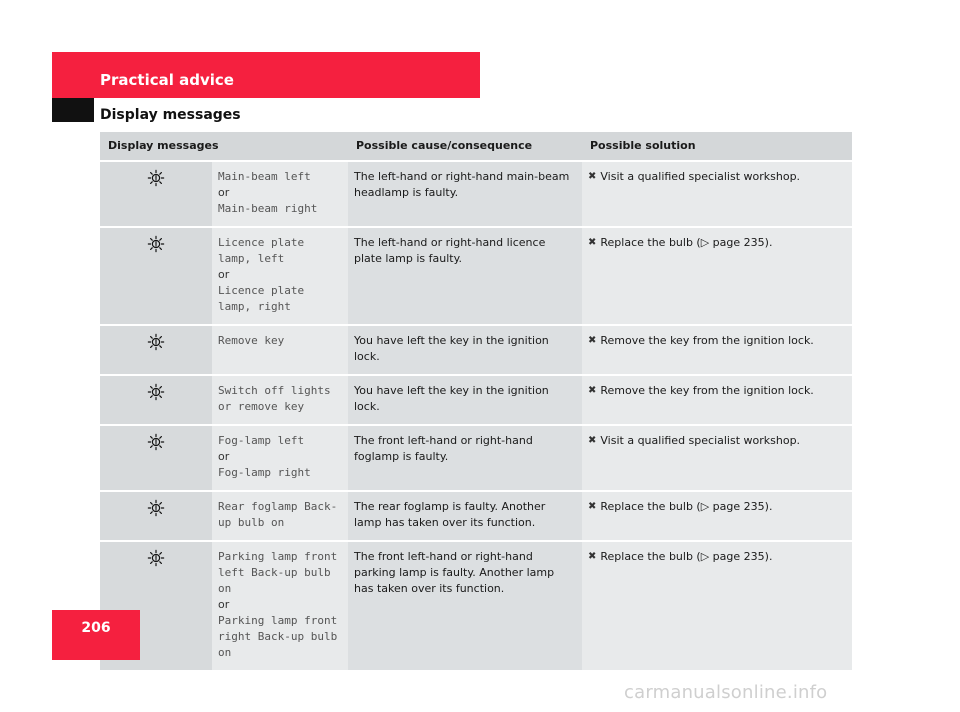 The height and width of the screenshot is (712, 960). Describe the element at coordinates (280, 194) in the screenshot. I see `display-message-cell: Main-beam left or Main-beam right` at that location.